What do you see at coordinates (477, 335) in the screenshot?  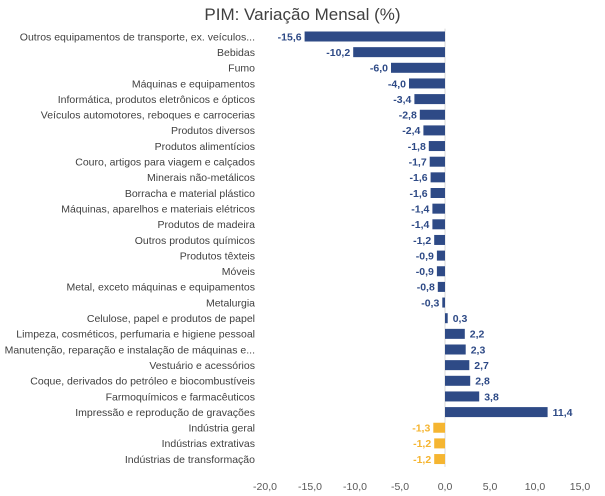 I see `data-label: 2,2` at bounding box center [477, 335].